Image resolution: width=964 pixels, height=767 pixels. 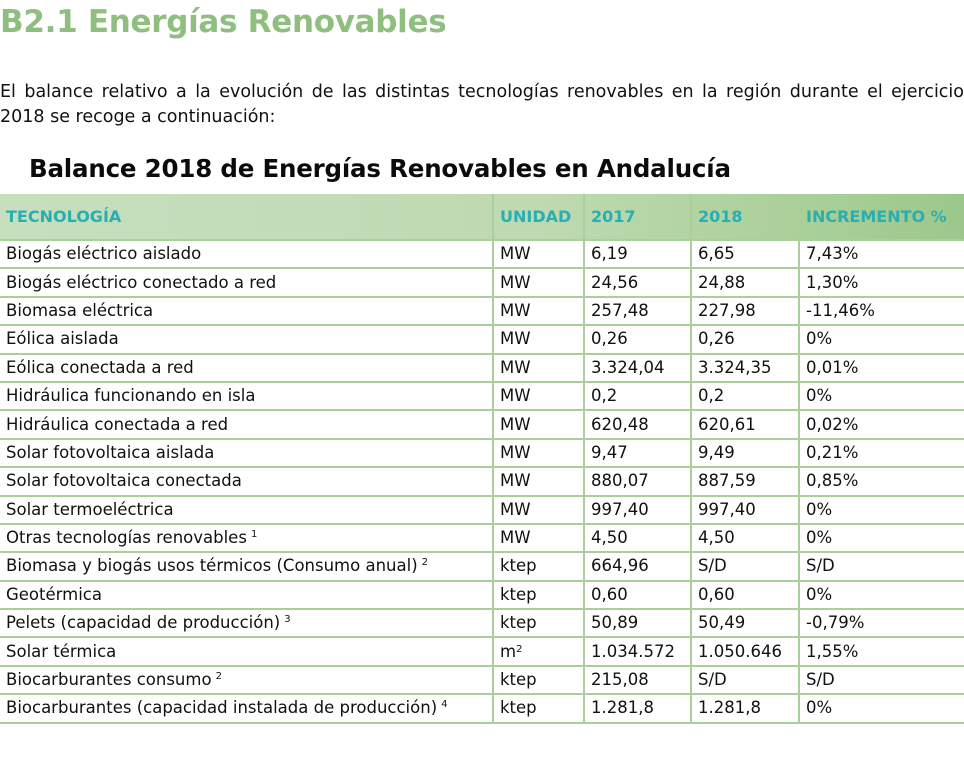 What do you see at coordinates (110, 452) in the screenshot?
I see `tecnologia-label: Solar fotovoltaica aislada` at bounding box center [110, 452].